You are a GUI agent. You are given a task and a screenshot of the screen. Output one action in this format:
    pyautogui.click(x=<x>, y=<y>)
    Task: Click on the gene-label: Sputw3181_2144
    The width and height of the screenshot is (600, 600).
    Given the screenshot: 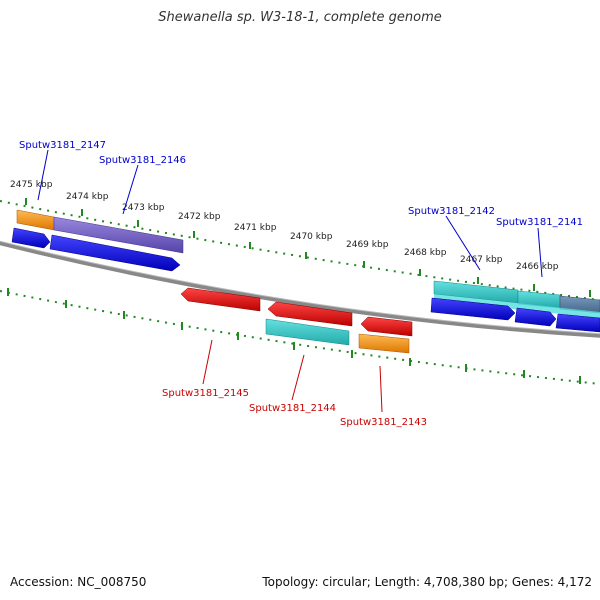 What is the action you would take?
    pyautogui.click(x=292, y=408)
    